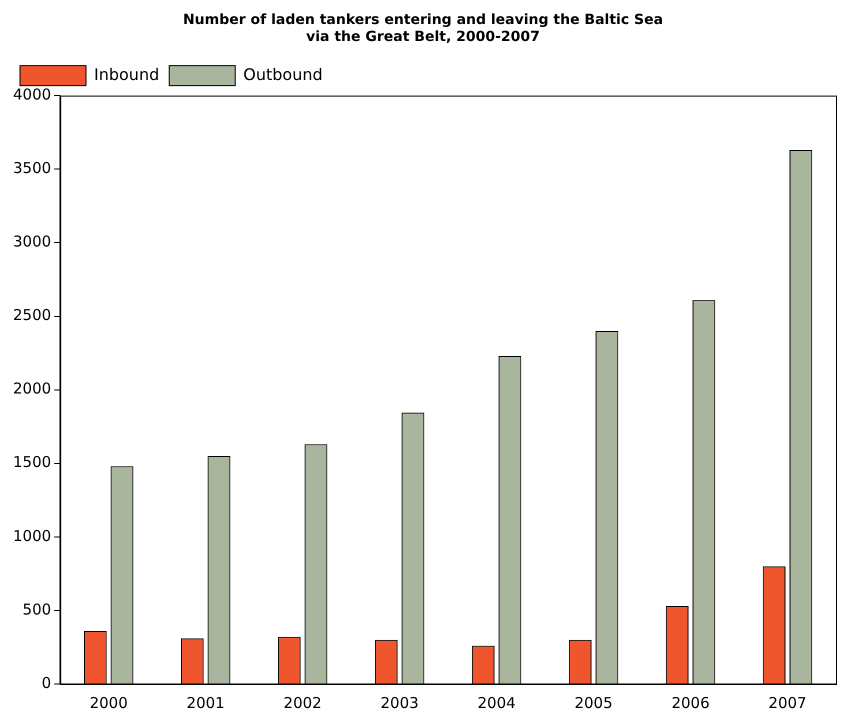  I want to click on x-tick-label: 2002, so click(303, 703).